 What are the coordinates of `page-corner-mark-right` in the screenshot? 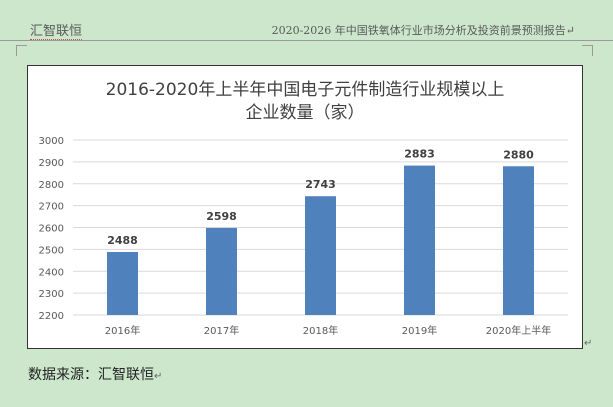 It's located at (587, 50).